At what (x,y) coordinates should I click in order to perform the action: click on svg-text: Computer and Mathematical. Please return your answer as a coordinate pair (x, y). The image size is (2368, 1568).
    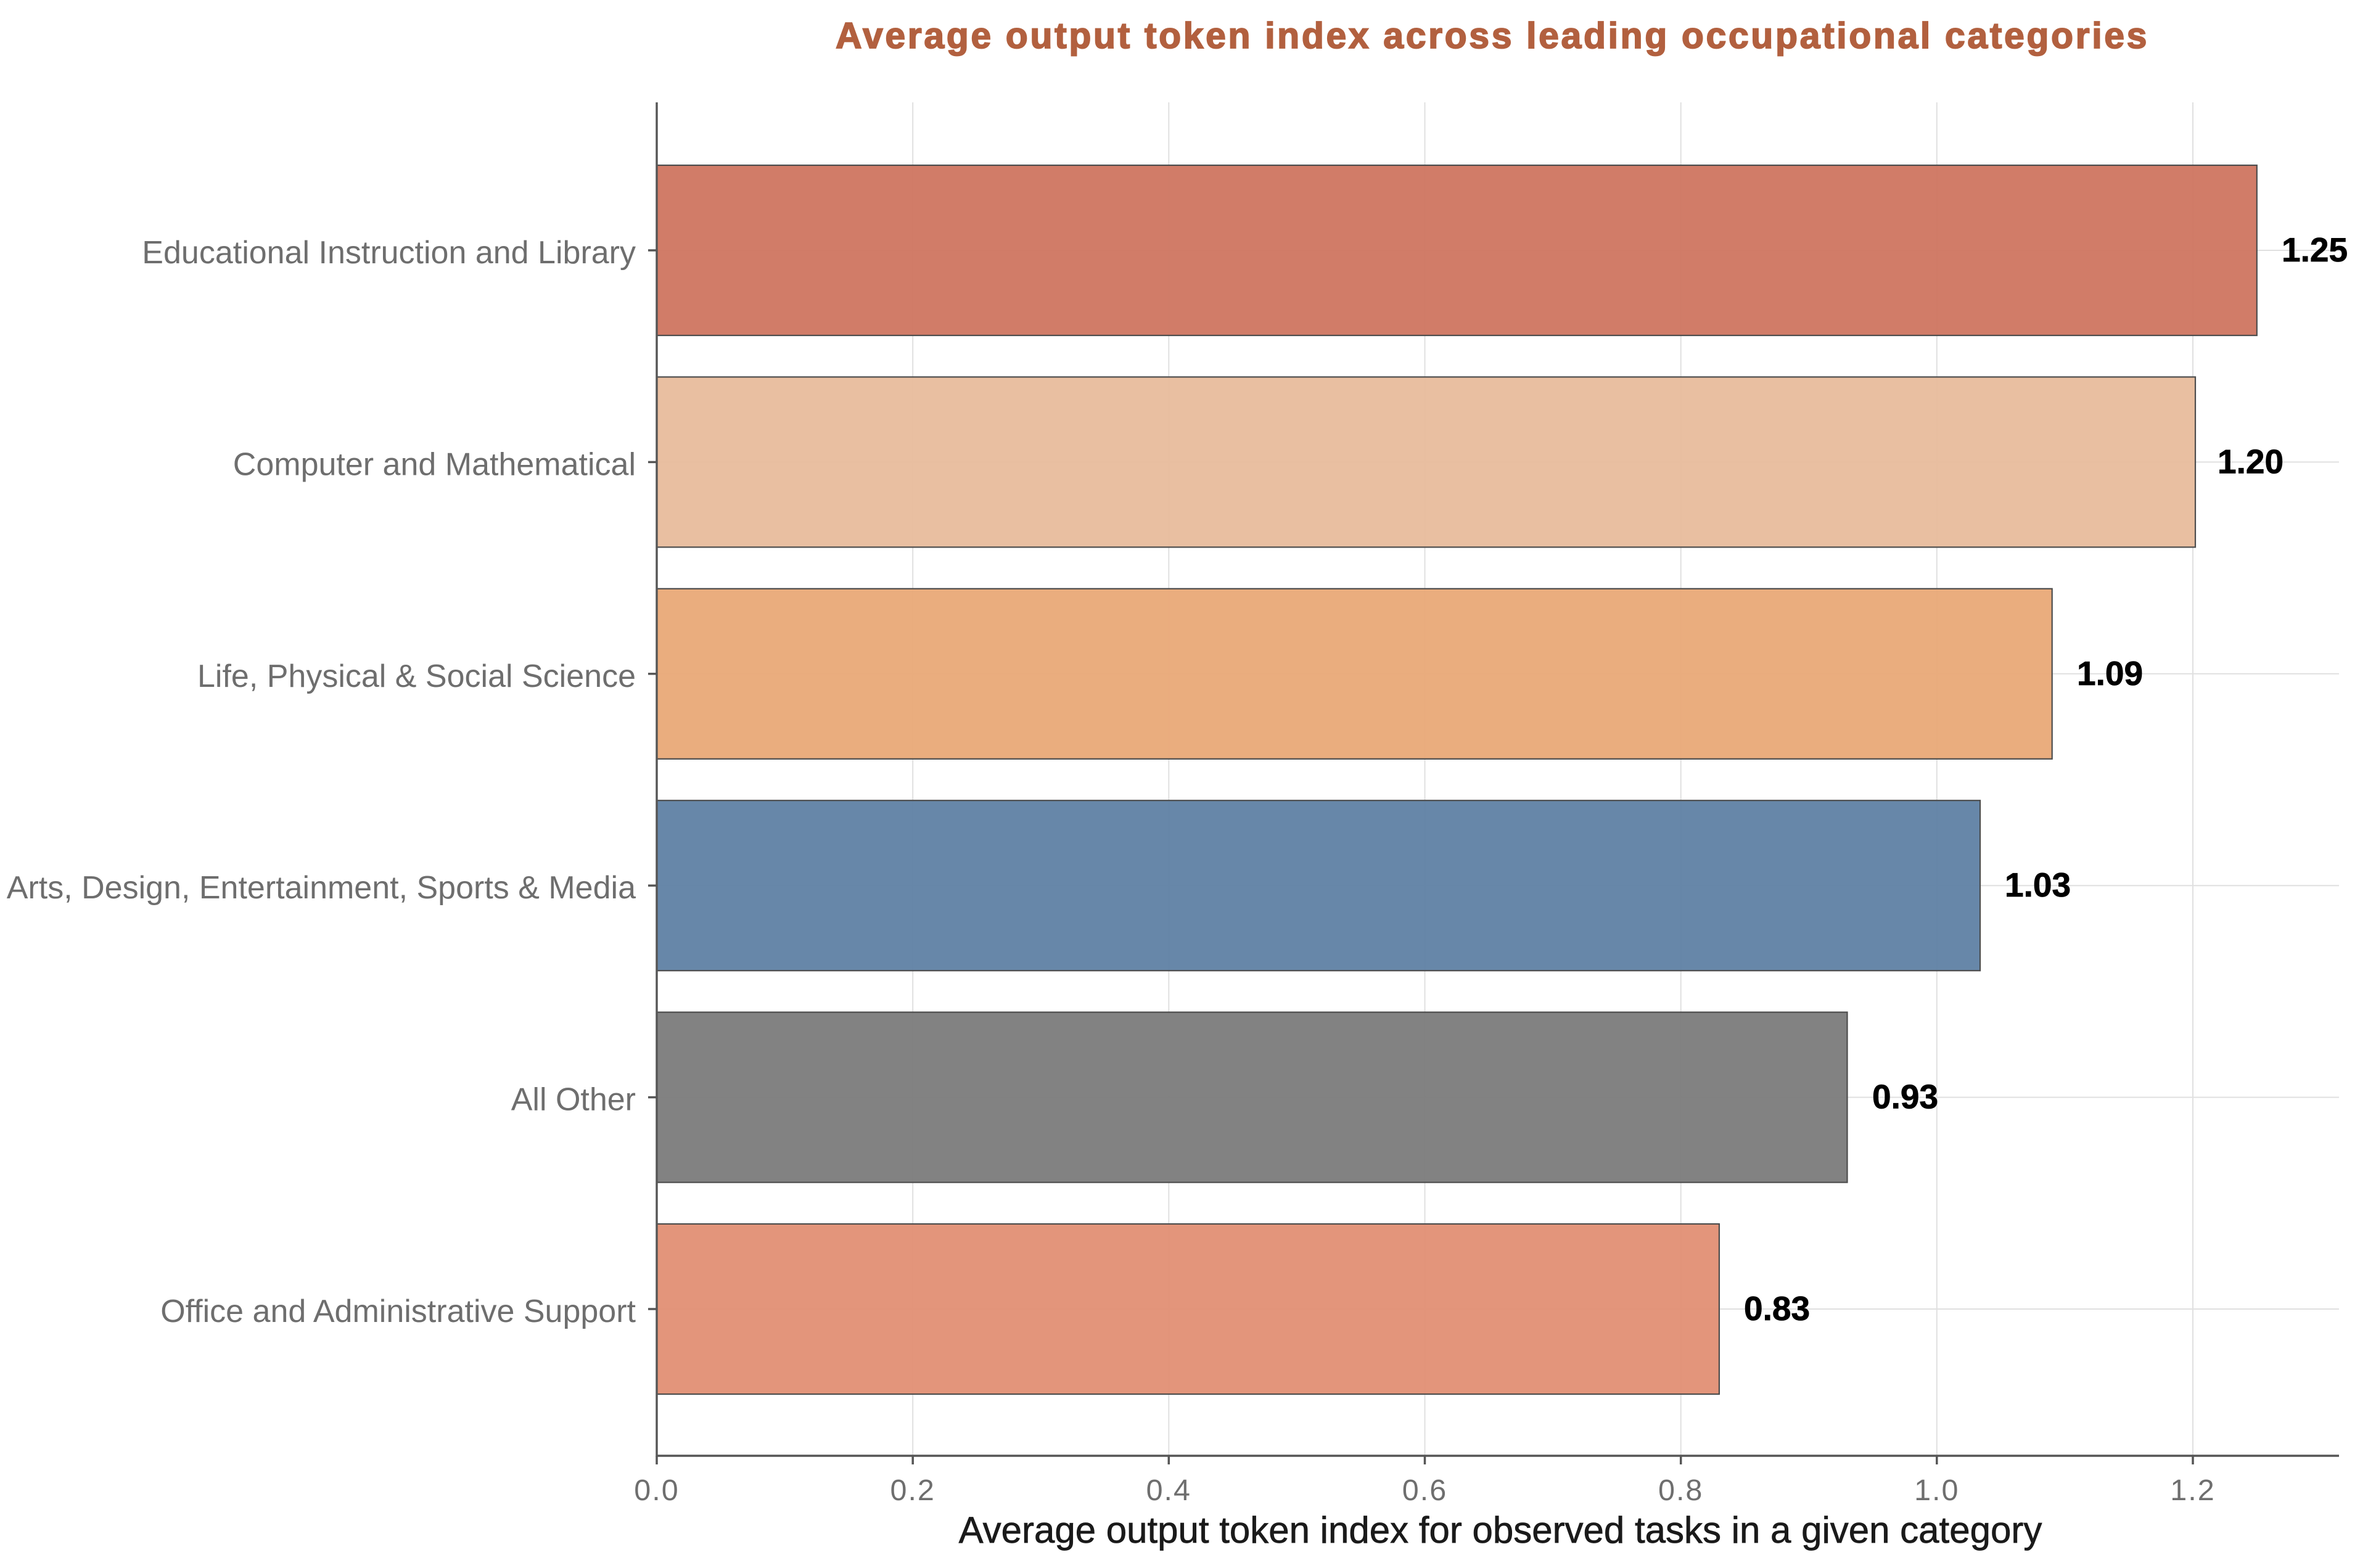
    Looking at the image, I should click on (434, 464).